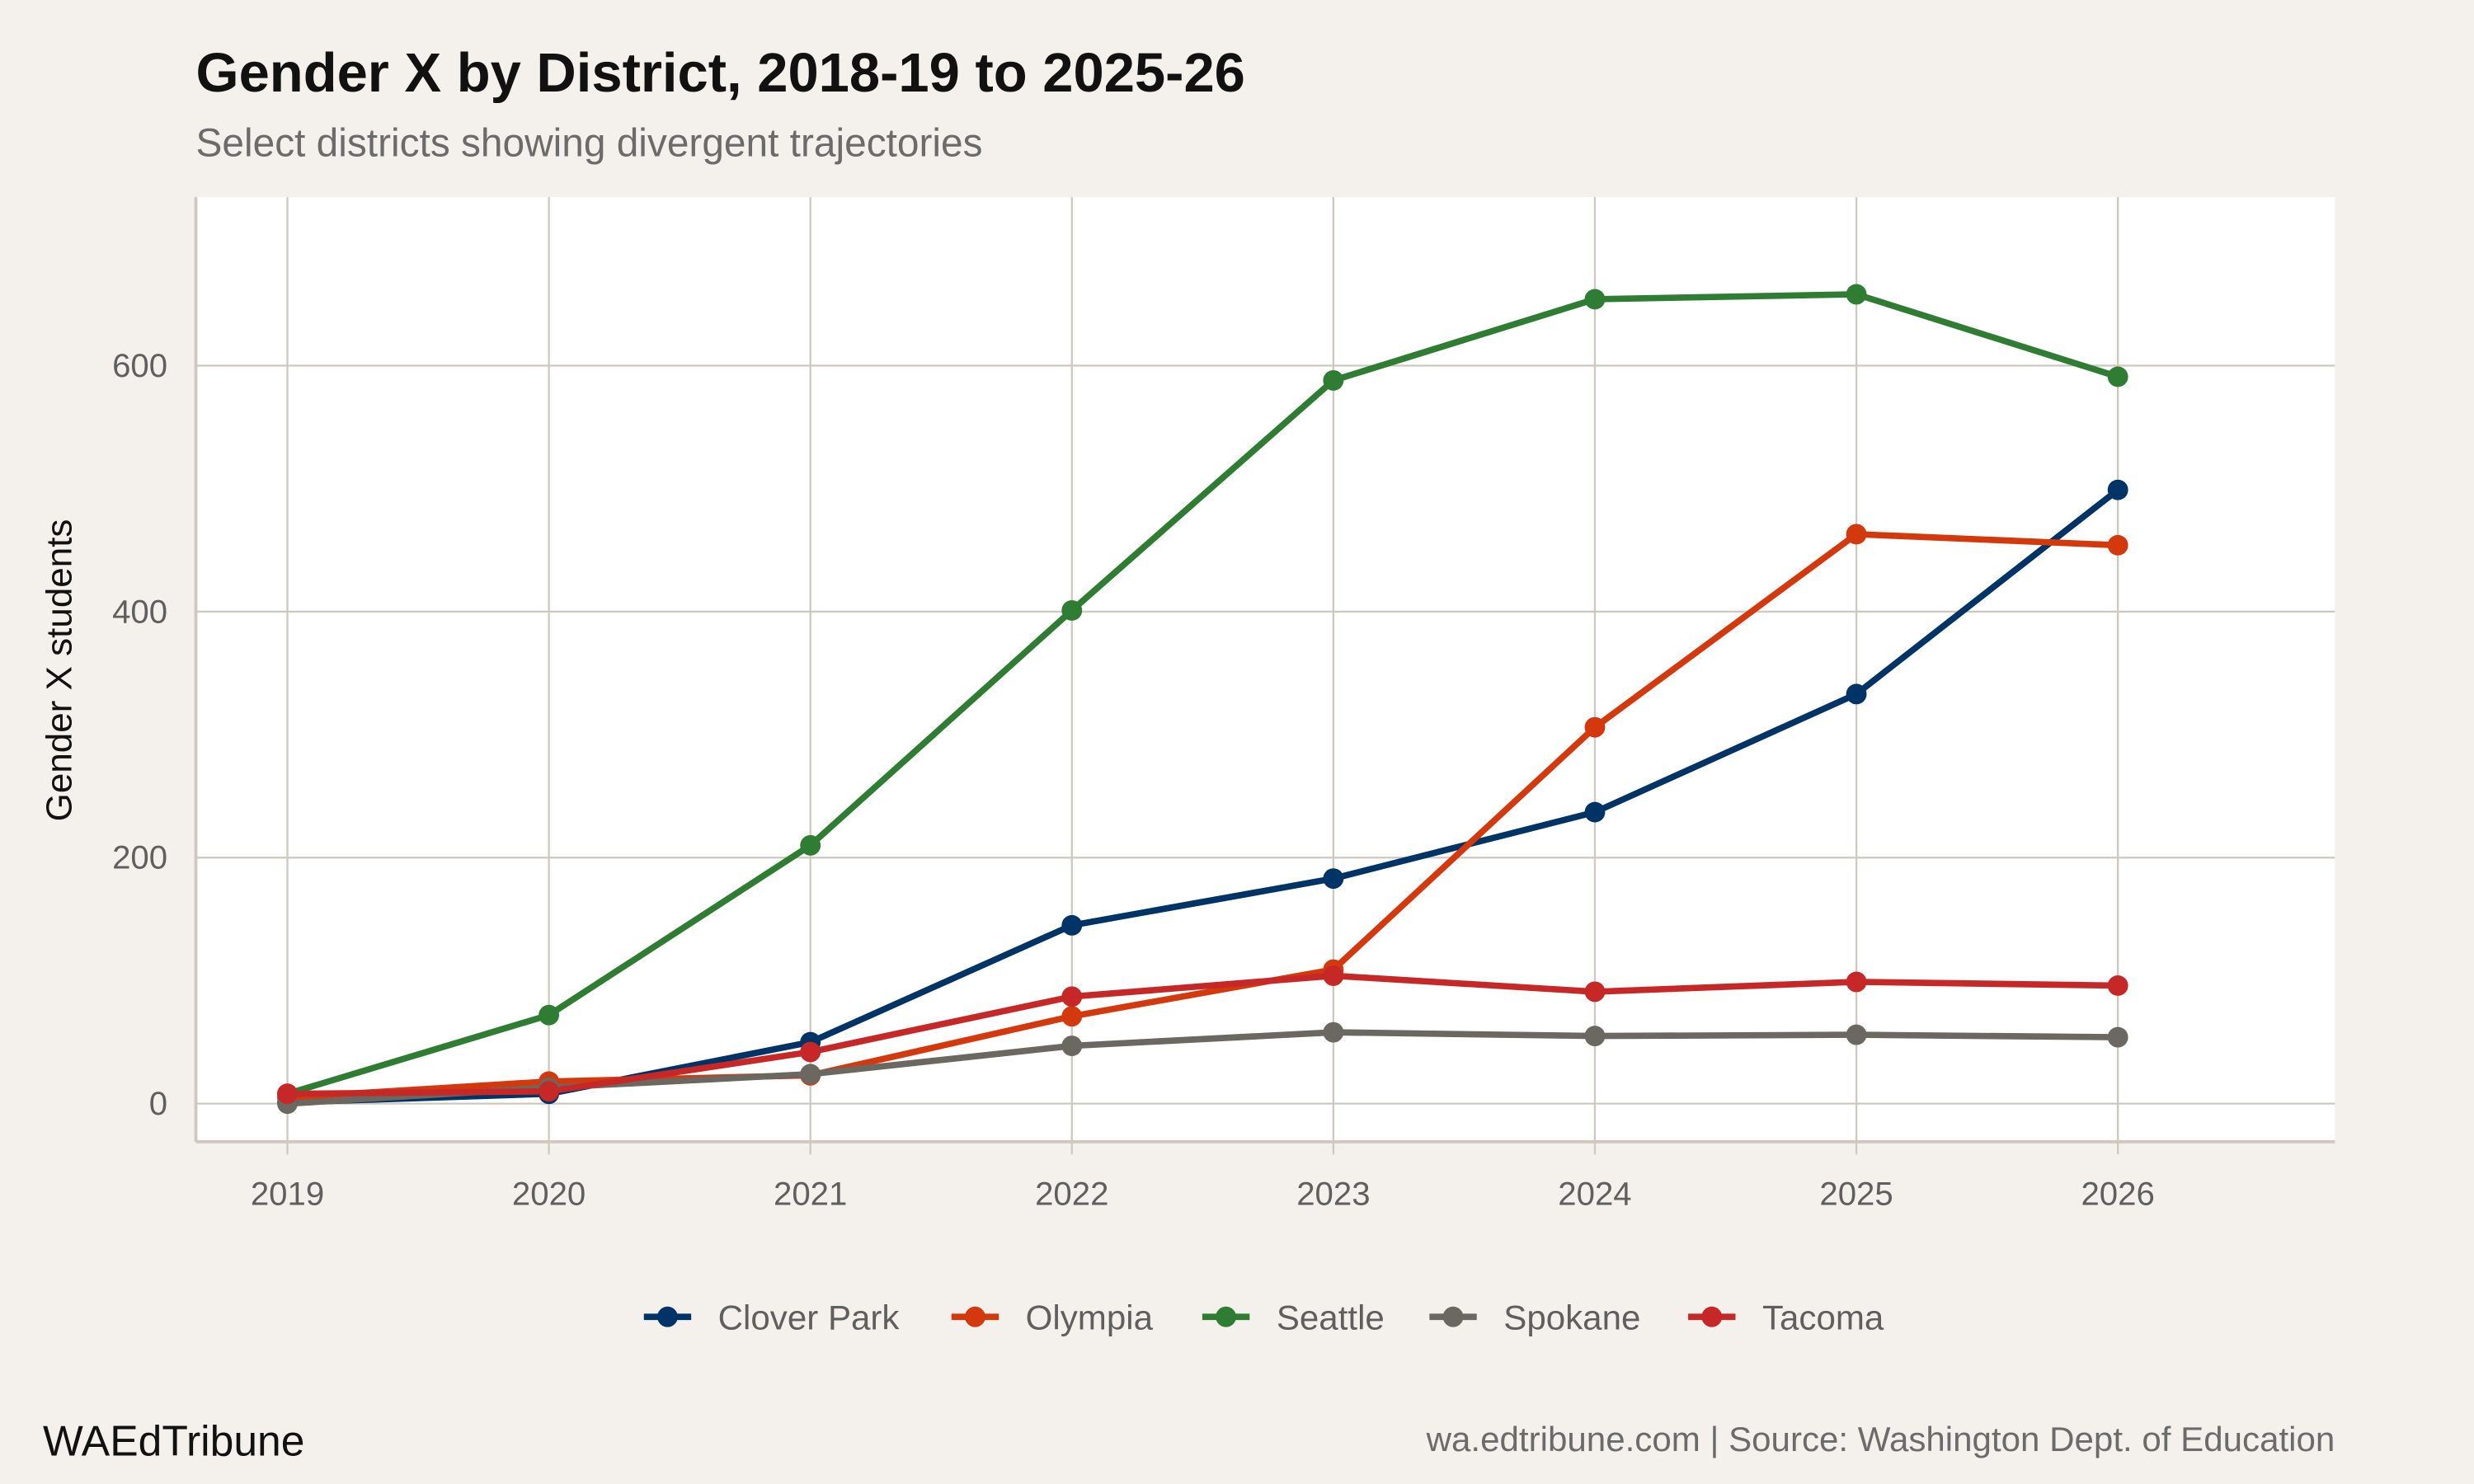  Describe the element at coordinates (1203, 1034) in the screenshot. I see `series-line-tacoma` at that location.